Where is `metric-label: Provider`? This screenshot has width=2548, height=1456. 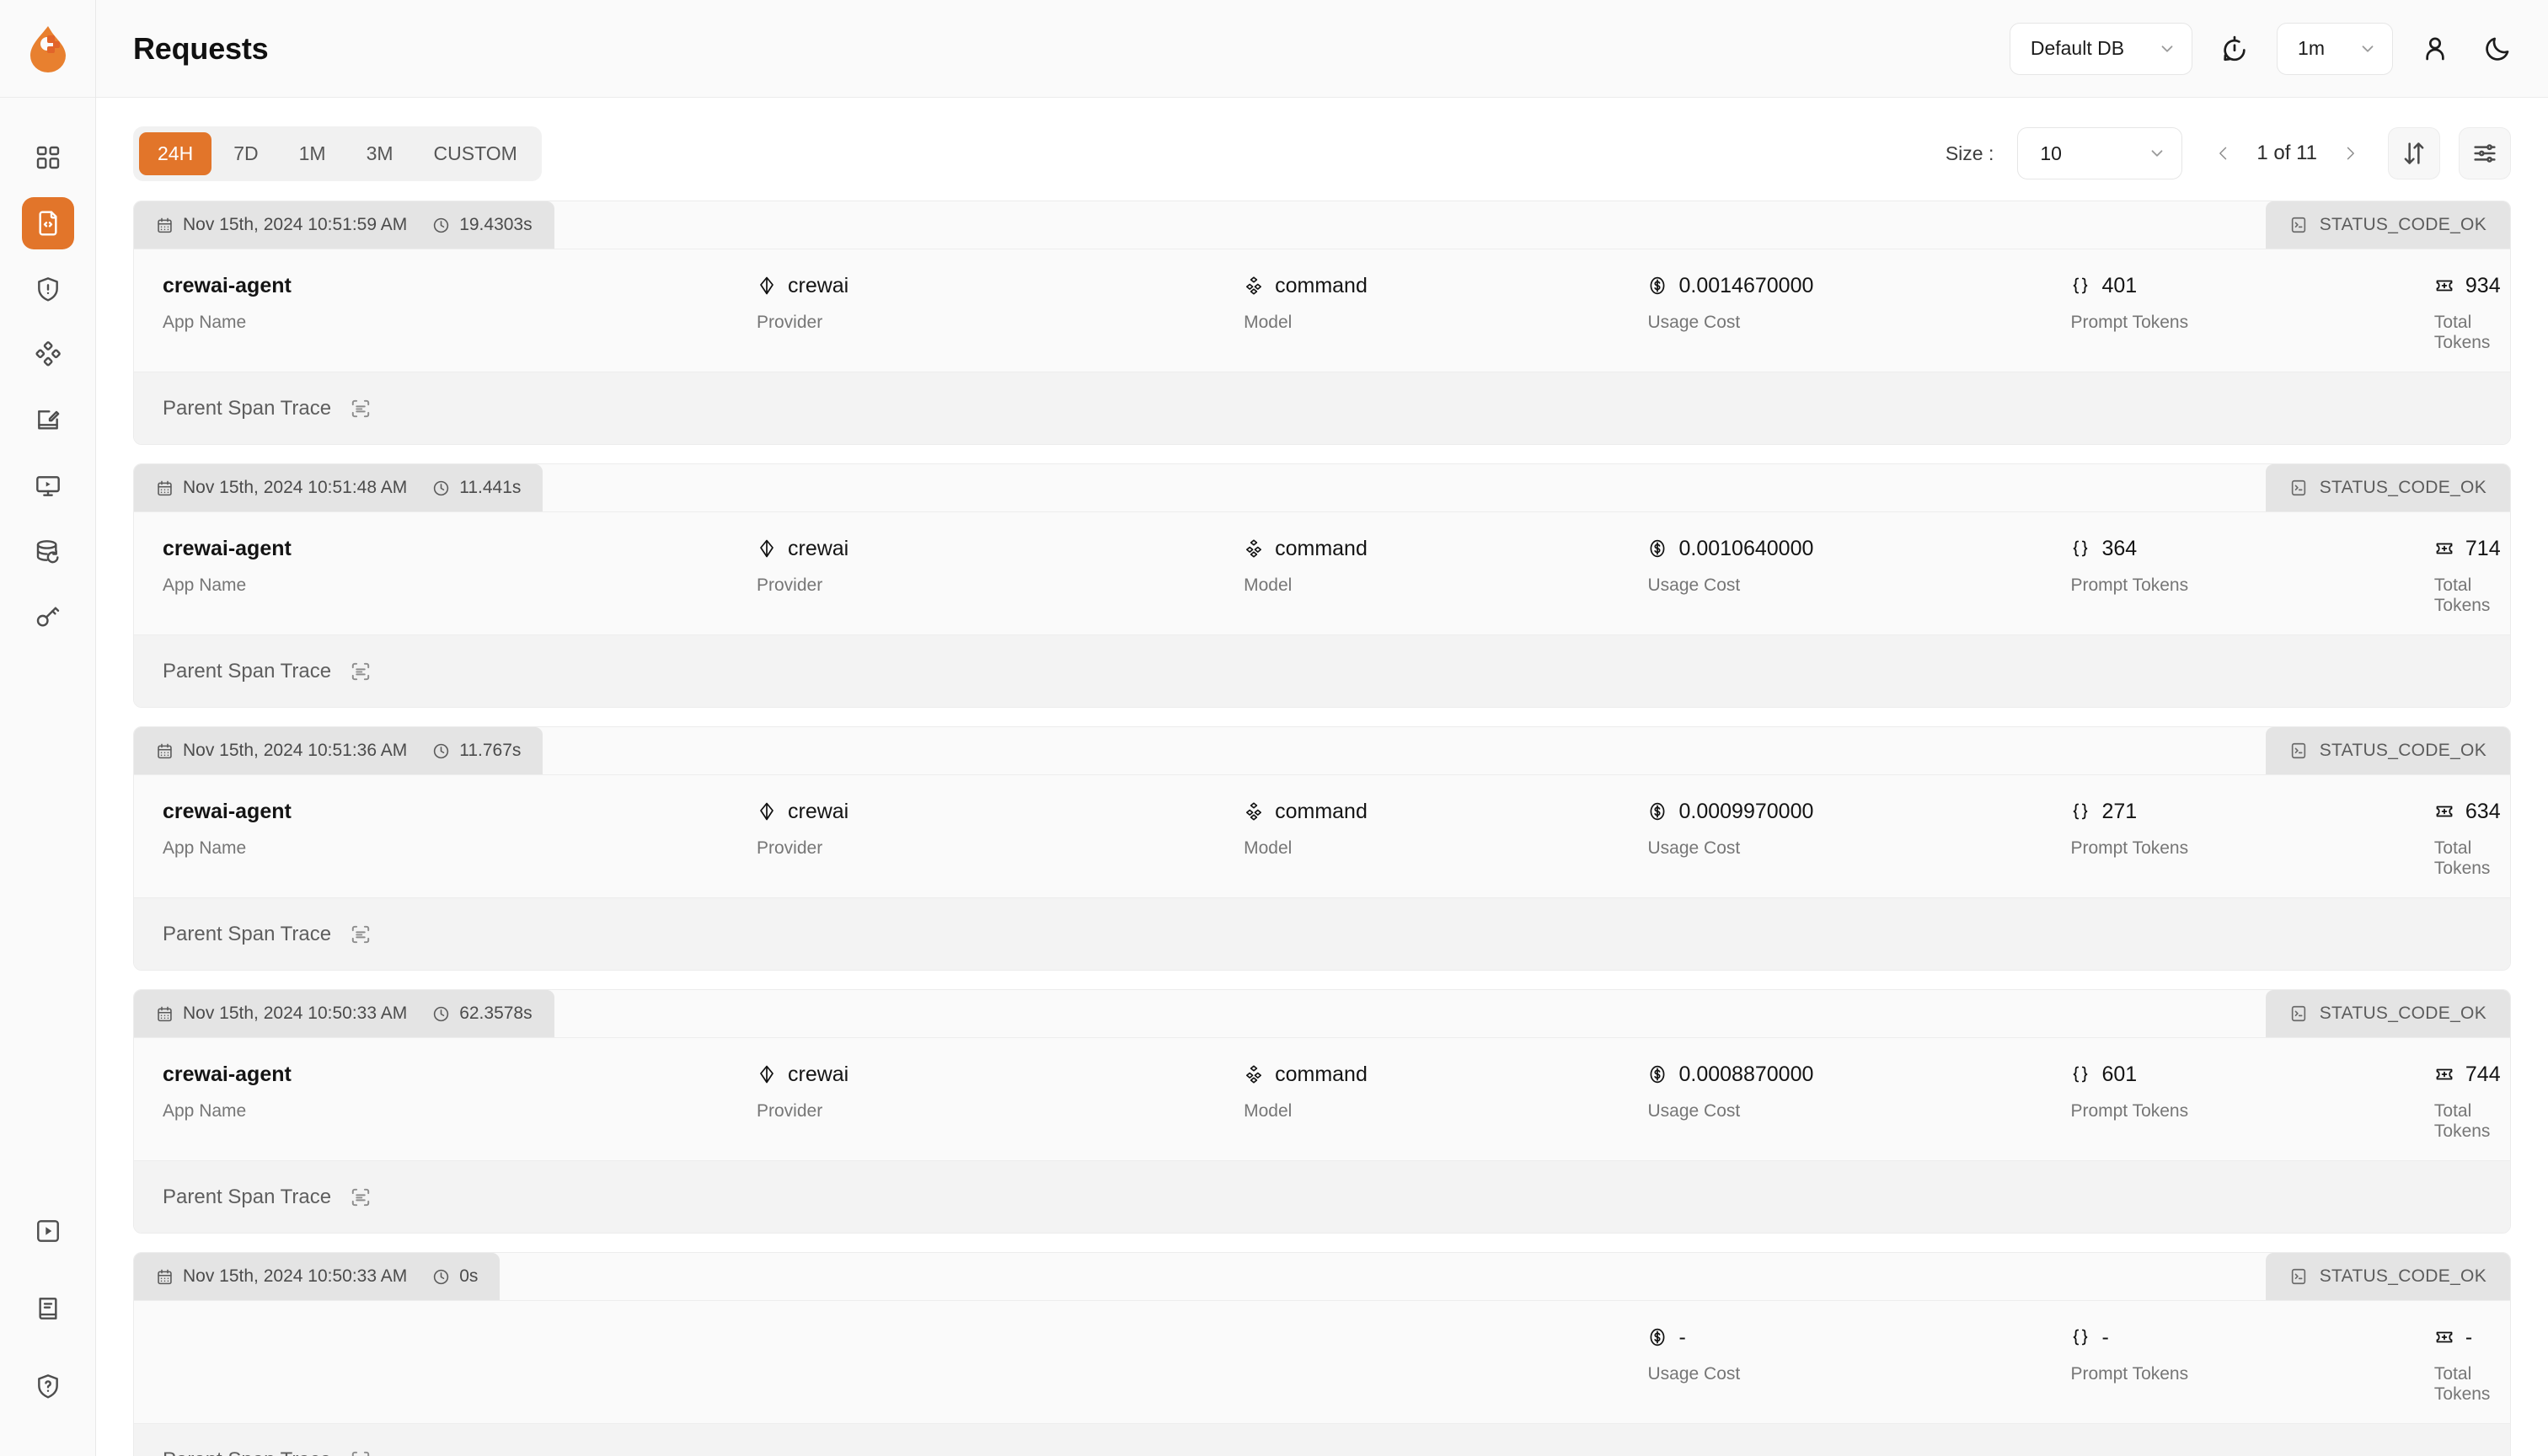
metric-label: Provider is located at coordinates (790, 322).